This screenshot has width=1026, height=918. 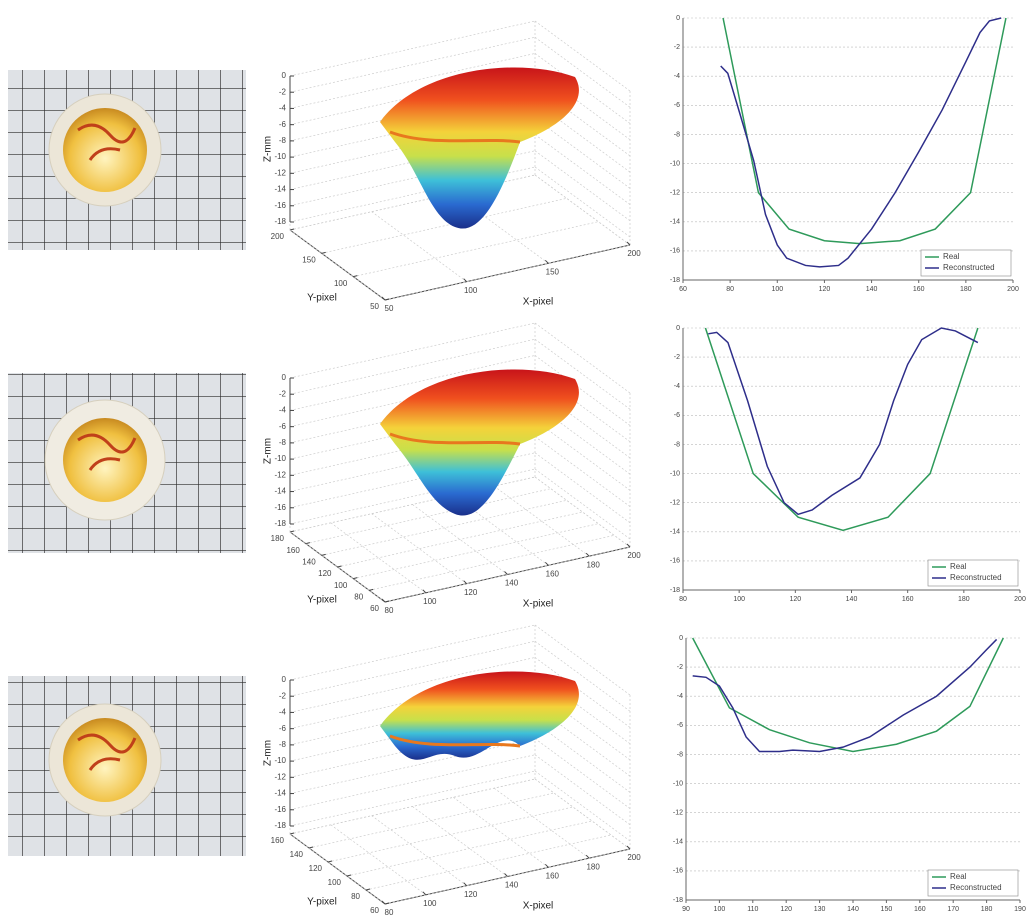 I want to click on z-tick-label: -18, so click(x=280, y=221).